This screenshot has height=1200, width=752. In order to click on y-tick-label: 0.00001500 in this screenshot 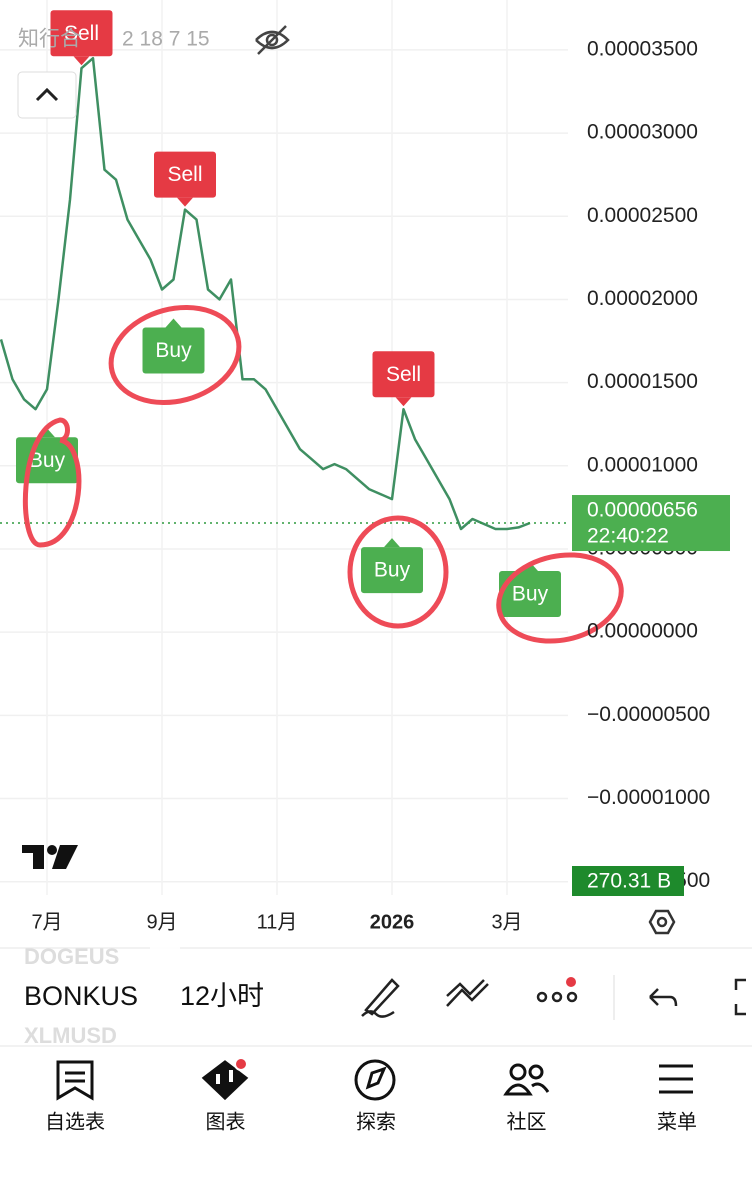, I will do `click(642, 381)`.